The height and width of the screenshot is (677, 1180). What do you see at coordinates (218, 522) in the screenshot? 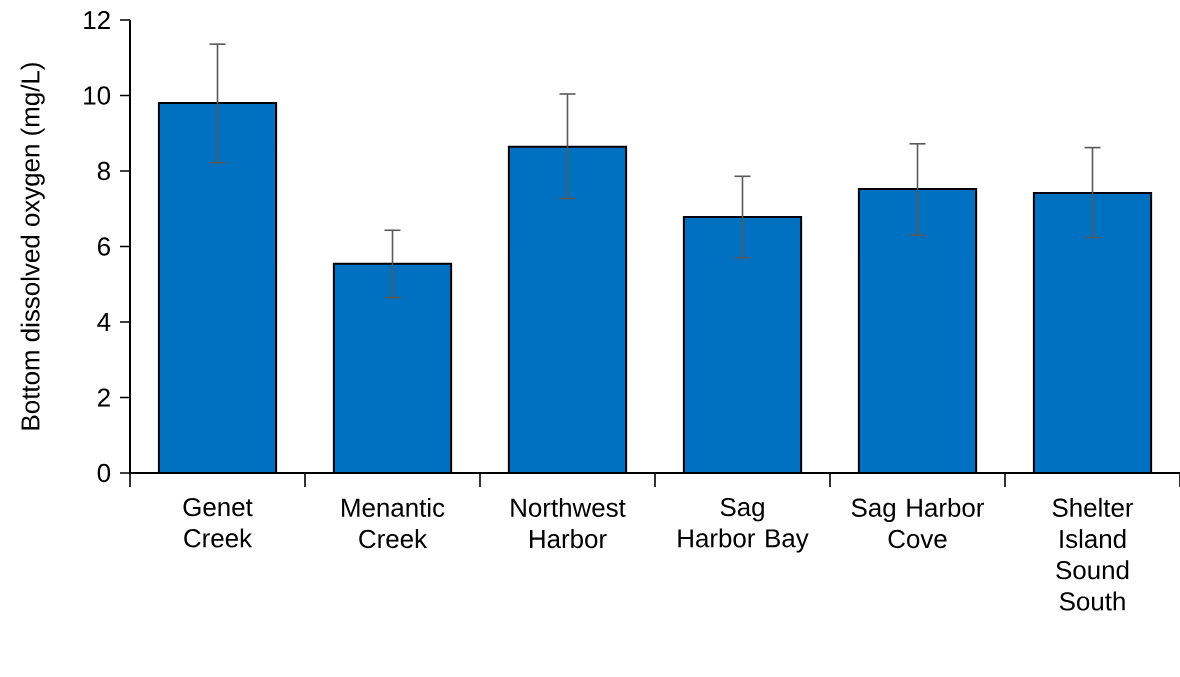
I see `x-tick-label: Genet Creek` at bounding box center [218, 522].